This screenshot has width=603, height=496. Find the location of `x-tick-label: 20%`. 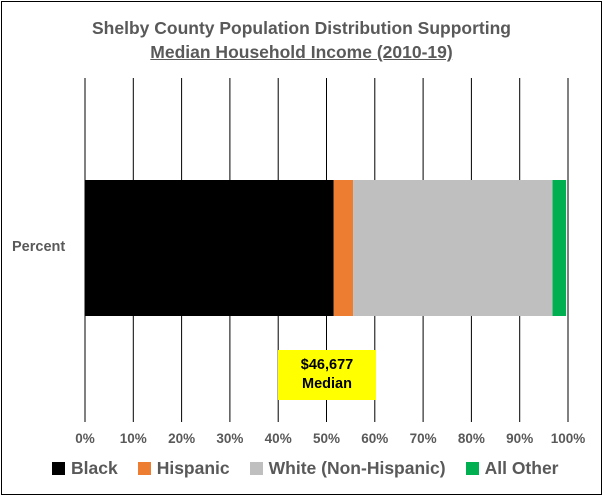

x-tick-label: 20% is located at coordinates (181, 438).